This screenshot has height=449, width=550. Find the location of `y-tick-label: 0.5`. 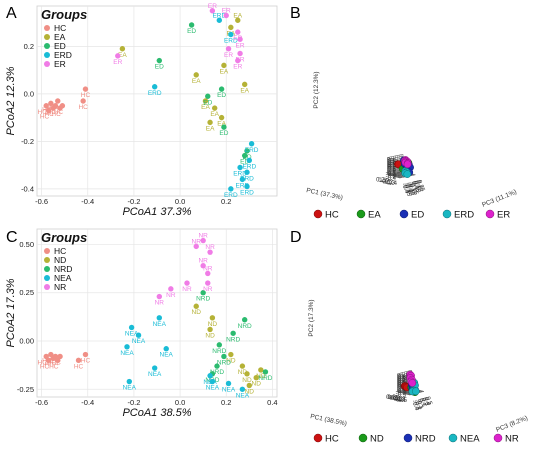

y-tick-label: 0.5 is located at coordinates (392, 162).